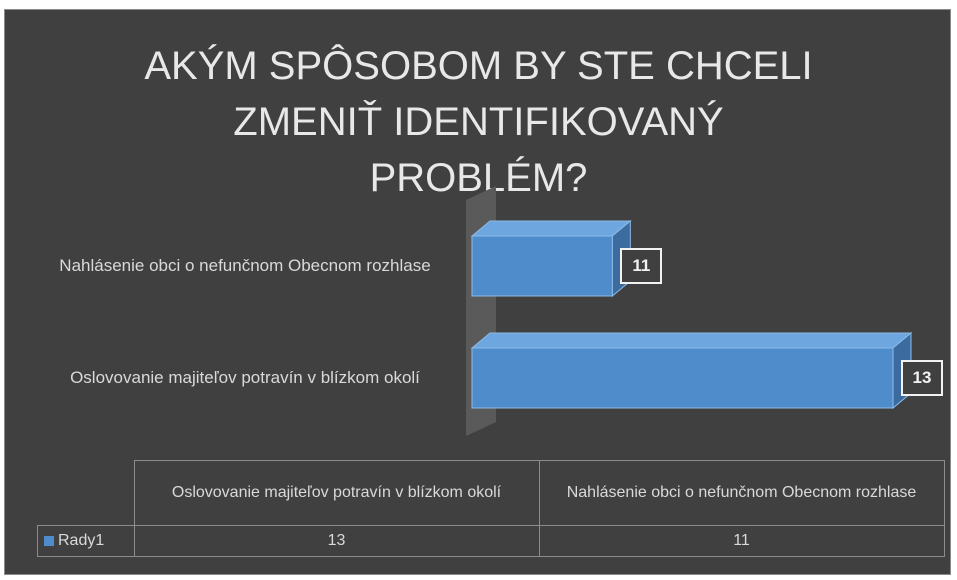  I want to click on table-series: Rady1, so click(86, 541).